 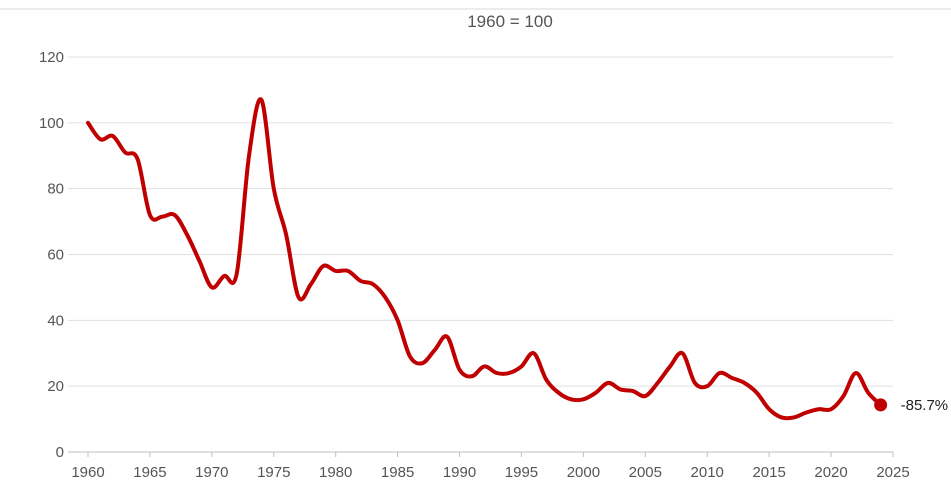 I want to click on x-tick-label: 2000, so click(x=583, y=472).